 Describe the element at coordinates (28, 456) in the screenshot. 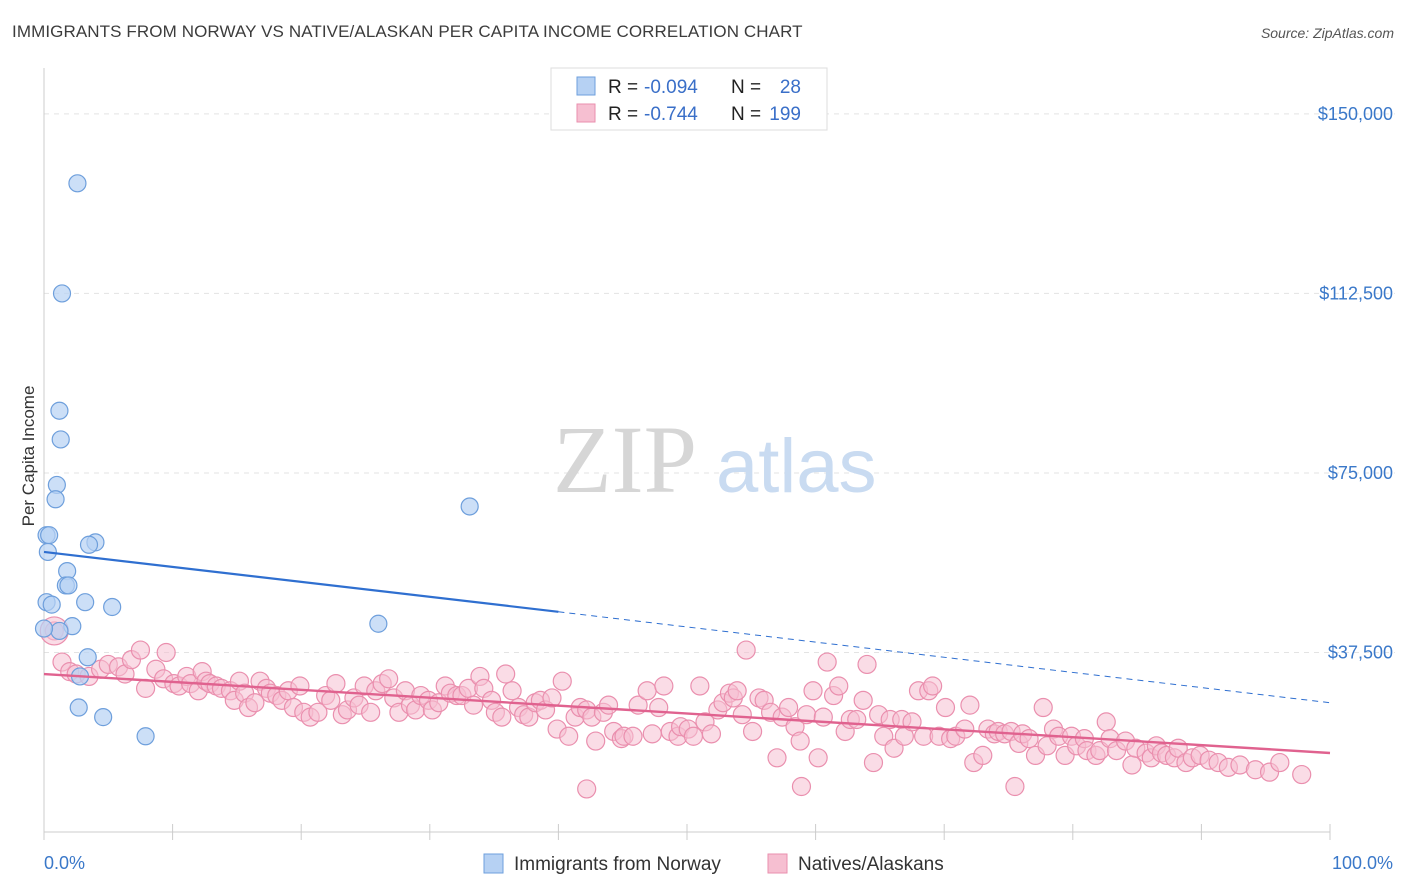

I see `y-axis-label: Per Capita Income` at that location.